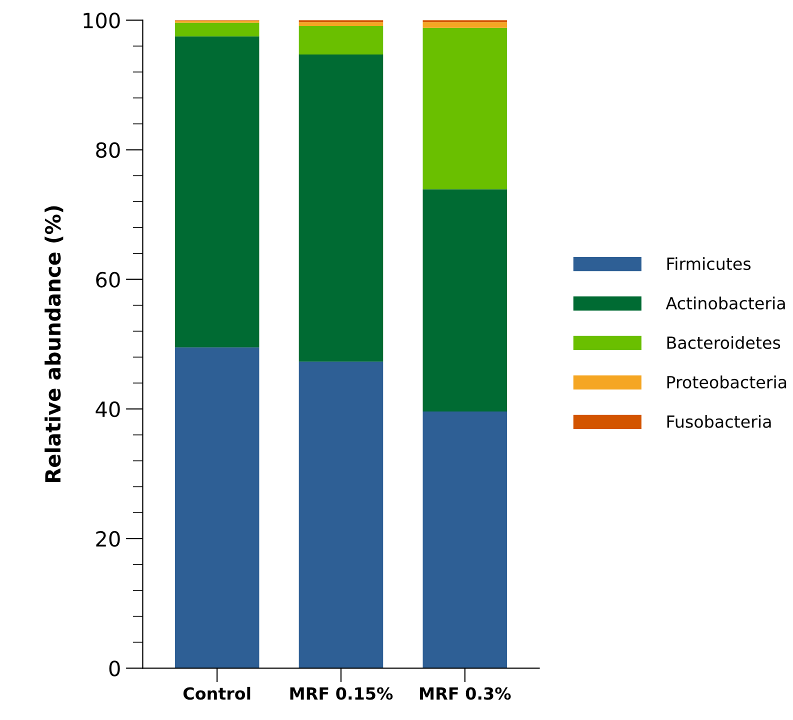 The height and width of the screenshot is (720, 793). What do you see at coordinates (102, 20) in the screenshot?
I see `y-tick-label: 100` at bounding box center [102, 20].